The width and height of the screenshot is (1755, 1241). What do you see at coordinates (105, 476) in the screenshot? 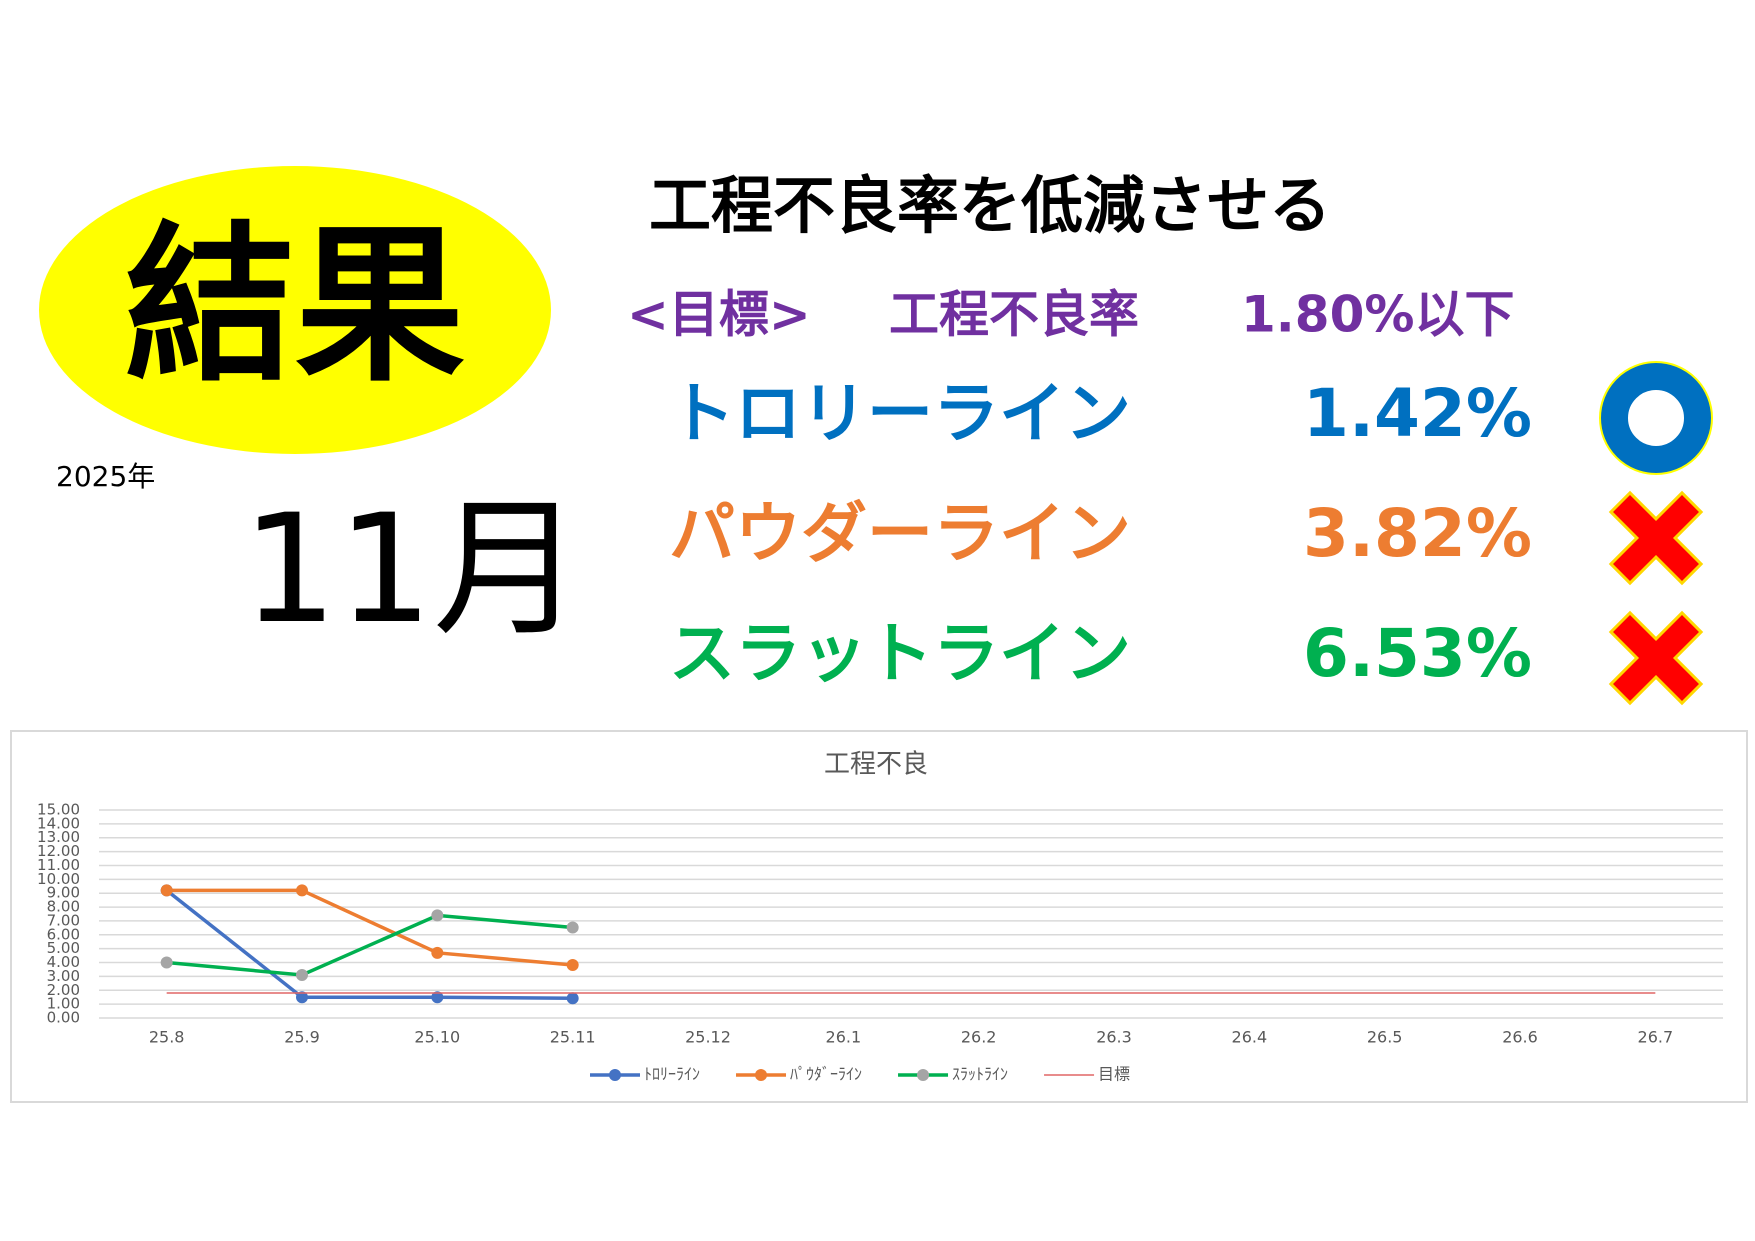
I see `year: 2025年` at bounding box center [105, 476].